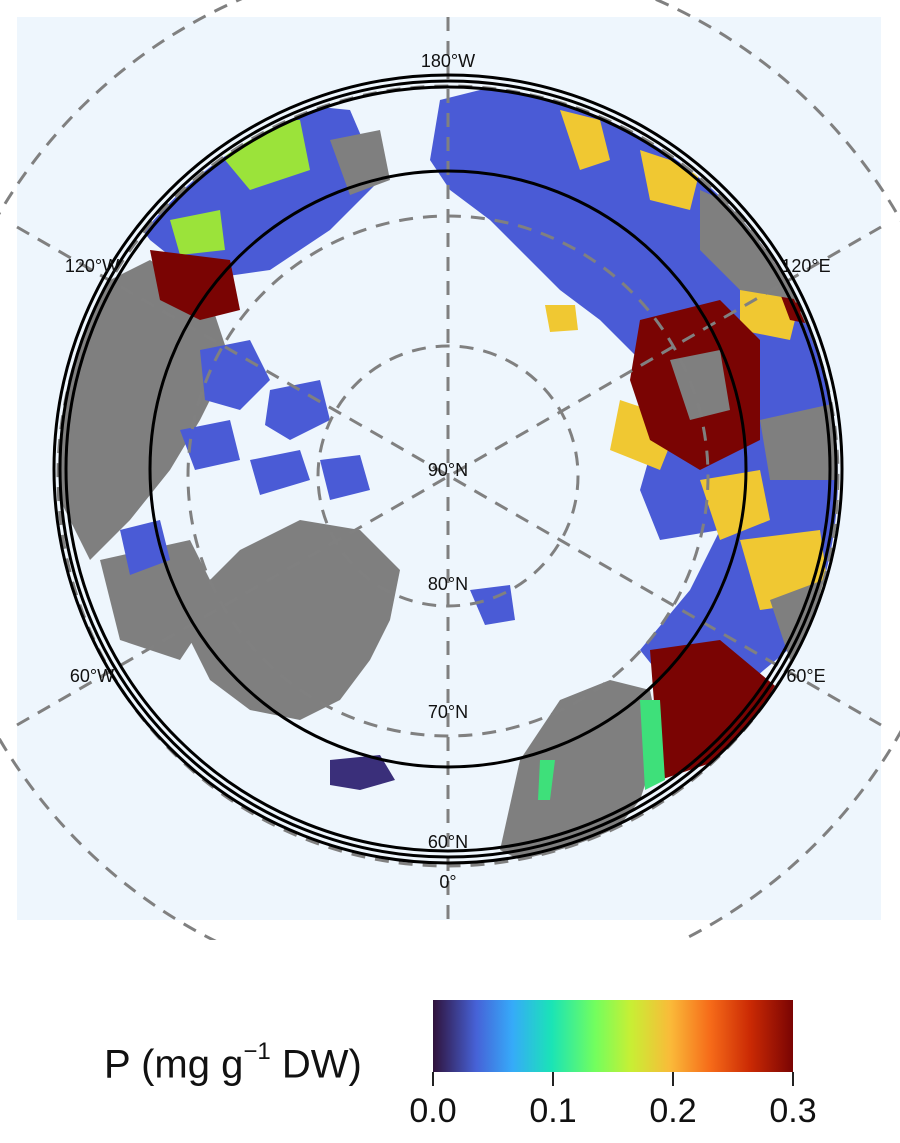  I want to click on siberia-mid-zones, so click(695, 360).